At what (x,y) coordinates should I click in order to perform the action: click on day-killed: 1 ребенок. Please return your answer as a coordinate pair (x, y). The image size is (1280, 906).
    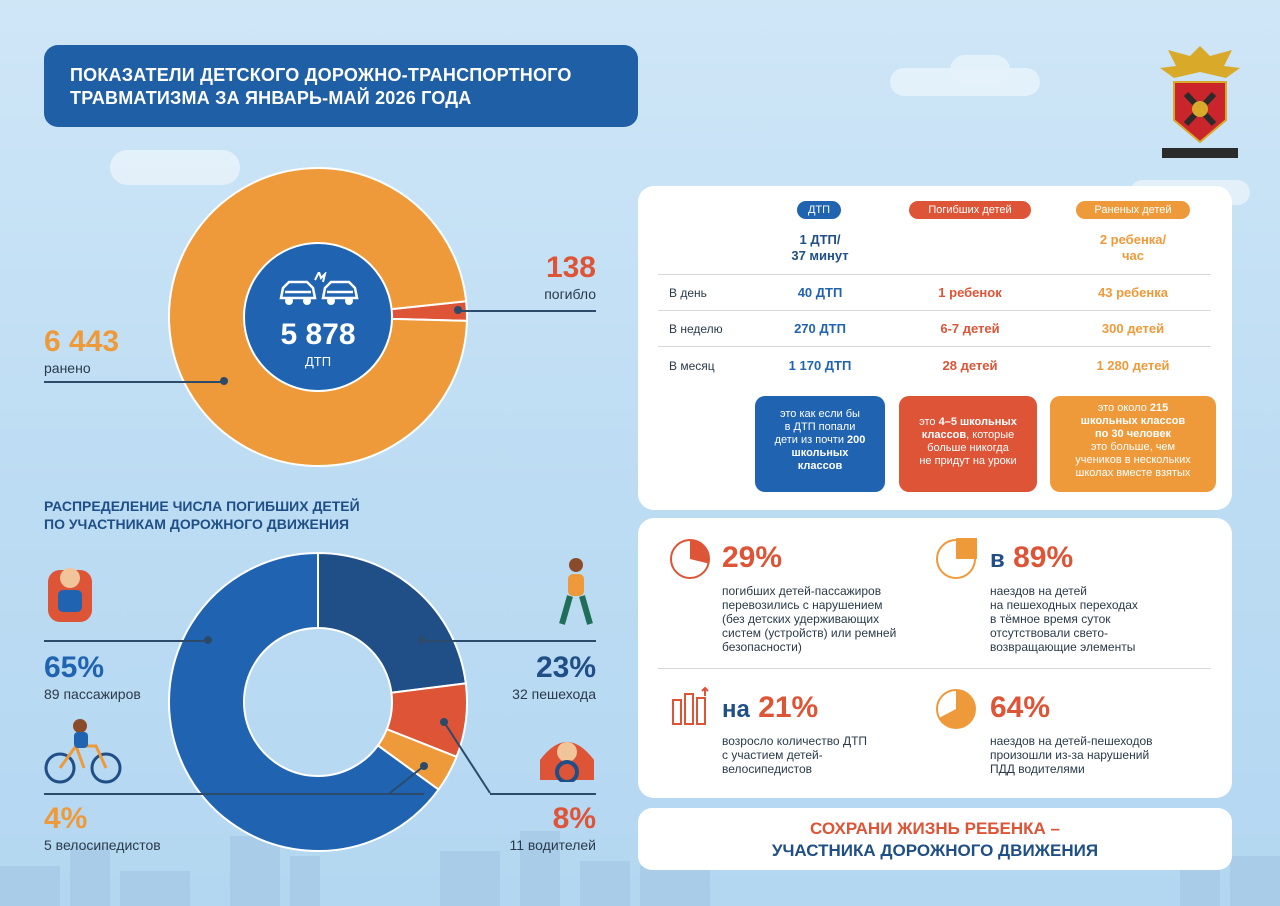
    Looking at the image, I should click on (970, 292).